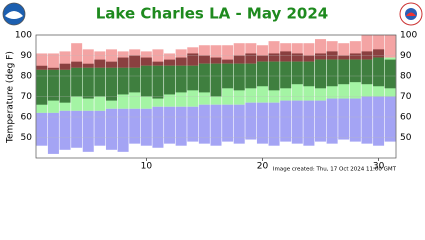  Describe the element at coordinates (212, 14) in the screenshot. I see `chart-title: Lake Charles LA - May 2024` at that location.